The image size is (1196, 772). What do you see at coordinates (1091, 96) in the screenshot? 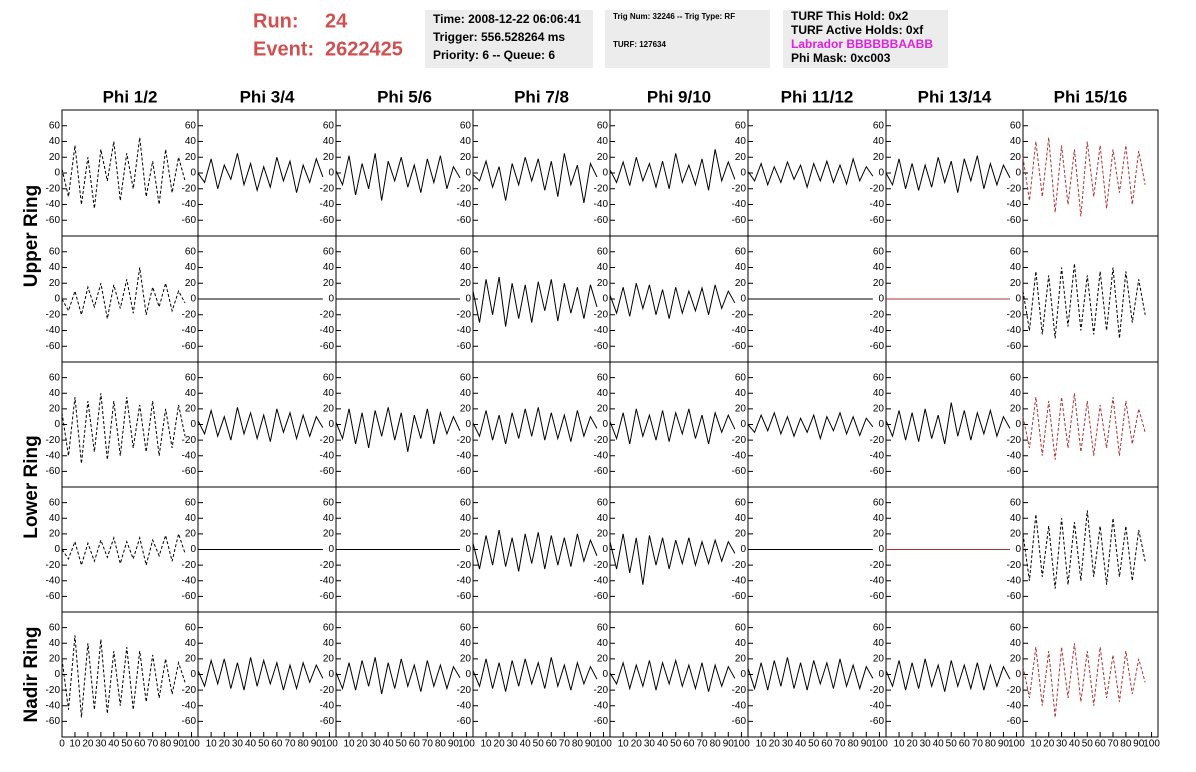
I see `column-title: Phi 15/16` at bounding box center [1091, 96].